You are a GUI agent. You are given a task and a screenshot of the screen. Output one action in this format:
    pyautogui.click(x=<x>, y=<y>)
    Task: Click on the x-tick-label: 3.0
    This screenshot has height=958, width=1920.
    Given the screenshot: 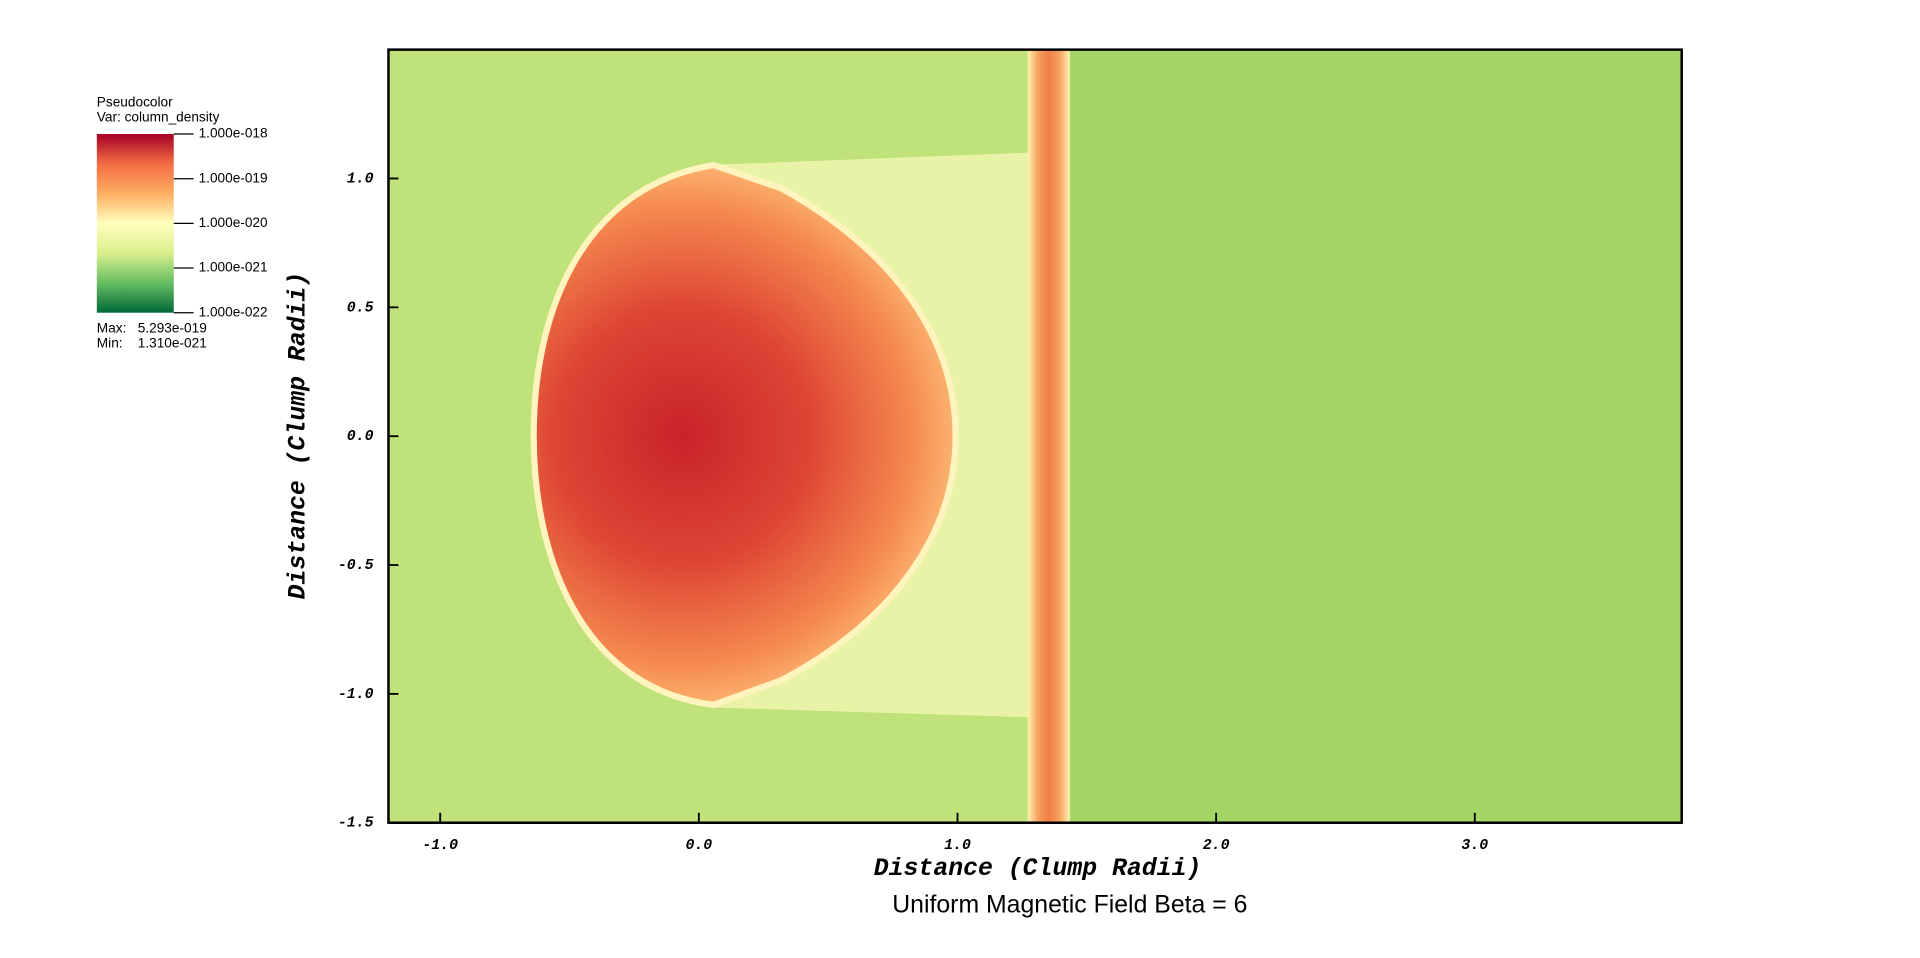 What is the action you would take?
    pyautogui.click(x=1474, y=846)
    